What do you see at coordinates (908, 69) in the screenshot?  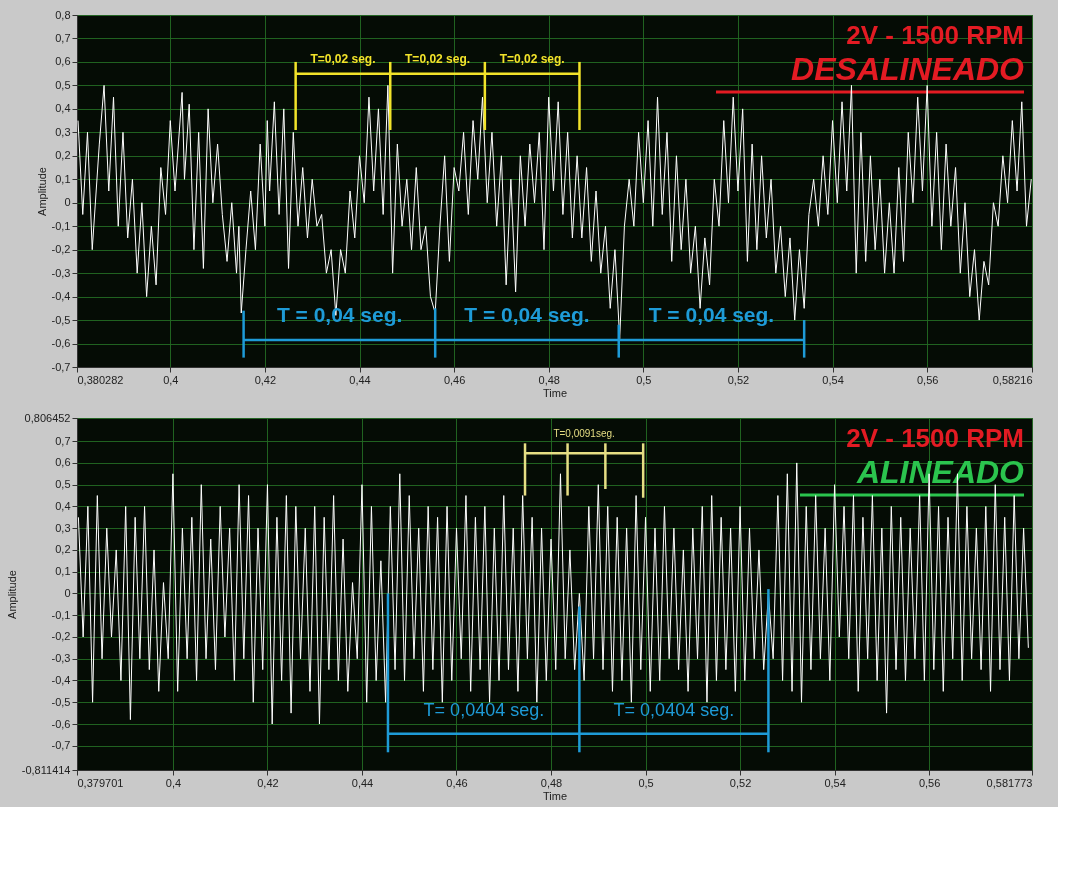 I see `text: DESALINEADO` at bounding box center [908, 69].